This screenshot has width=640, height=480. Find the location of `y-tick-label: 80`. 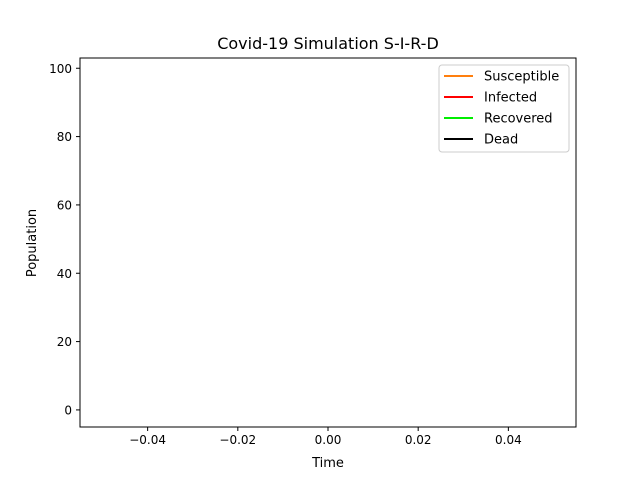

y-tick-label: 80 is located at coordinates (64, 137).